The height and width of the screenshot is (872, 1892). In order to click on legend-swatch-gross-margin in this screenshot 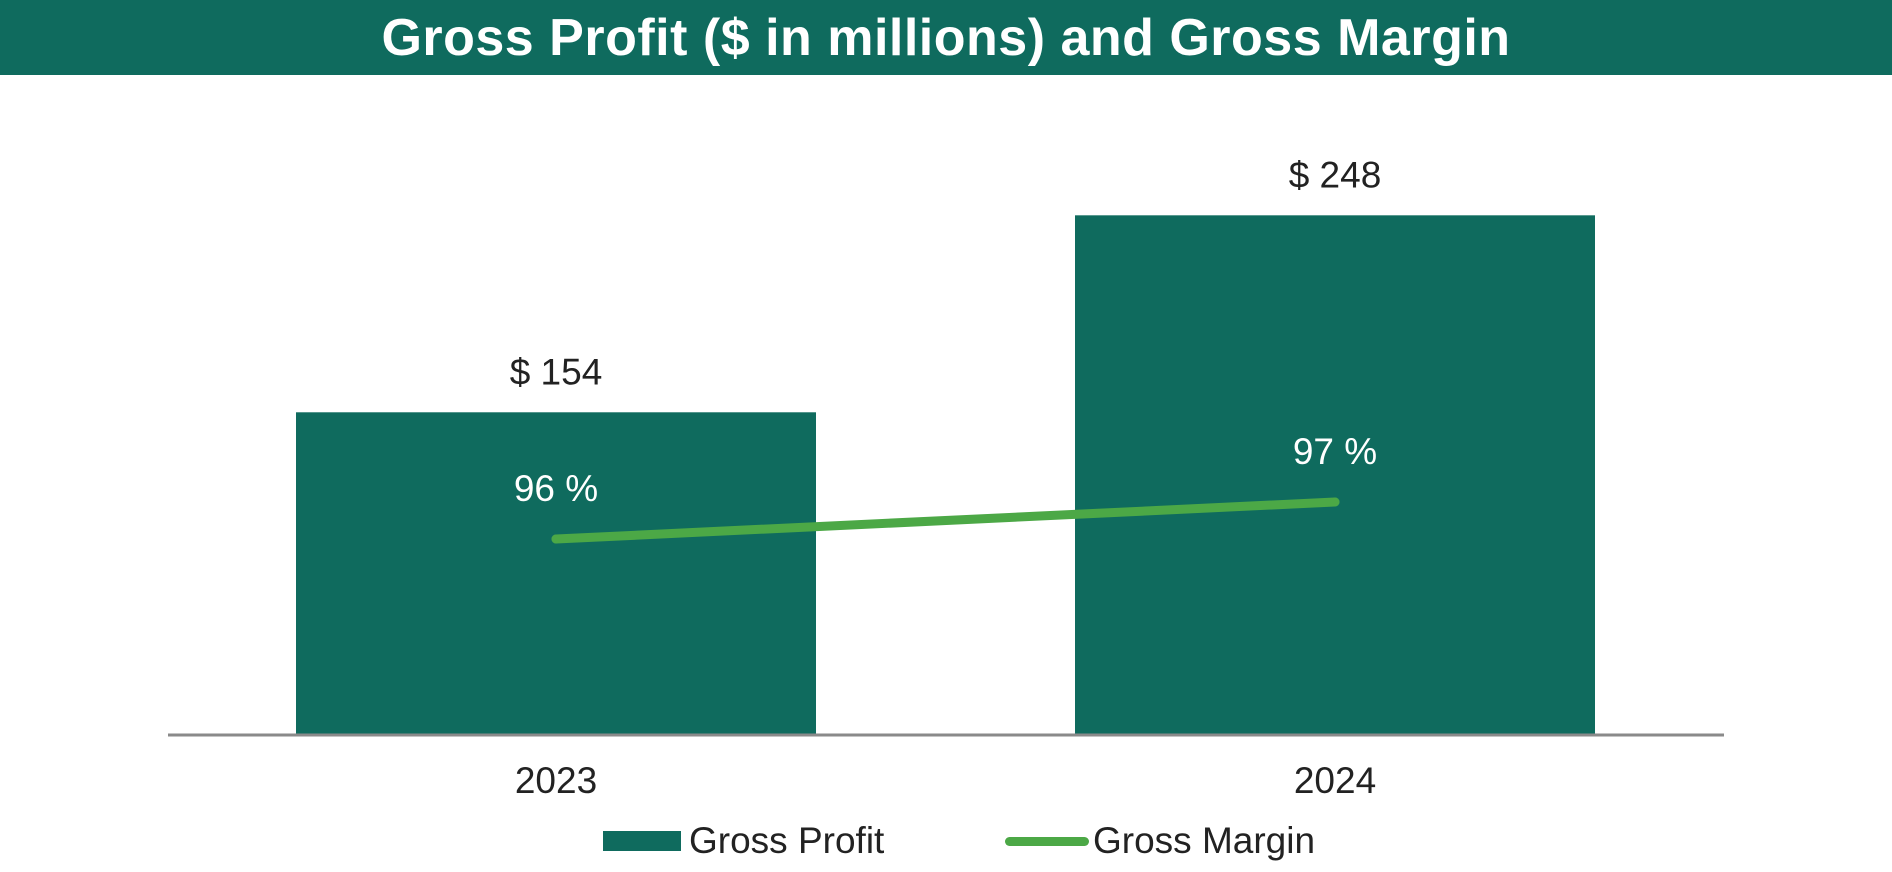, I will do `click(1047, 841)`.